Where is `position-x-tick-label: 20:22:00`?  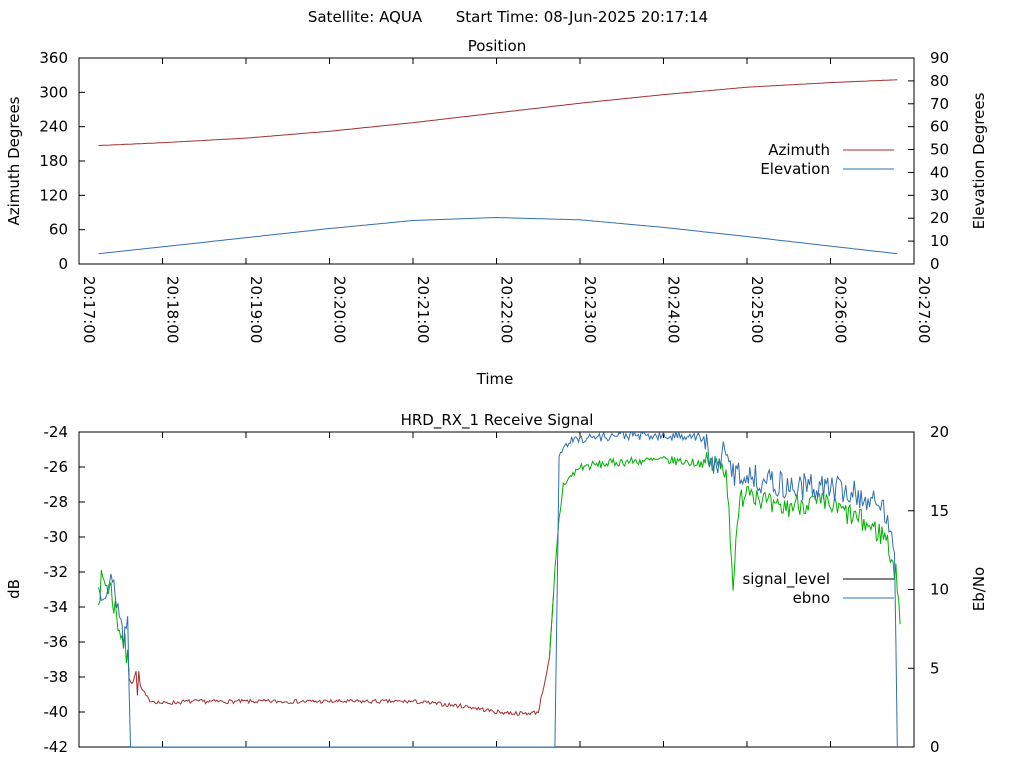
position-x-tick-label: 20:22:00 is located at coordinates (507, 309).